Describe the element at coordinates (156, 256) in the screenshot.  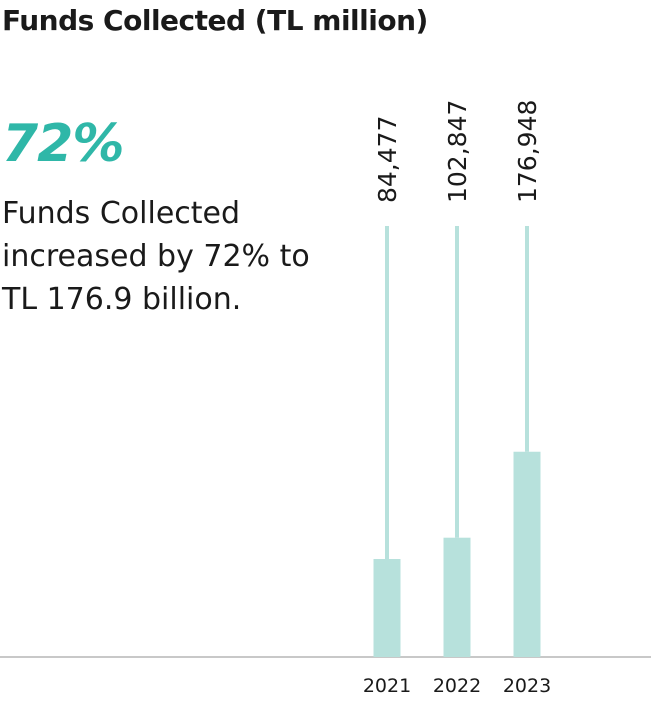
I see `description-line-2: increased by 72% to` at that location.